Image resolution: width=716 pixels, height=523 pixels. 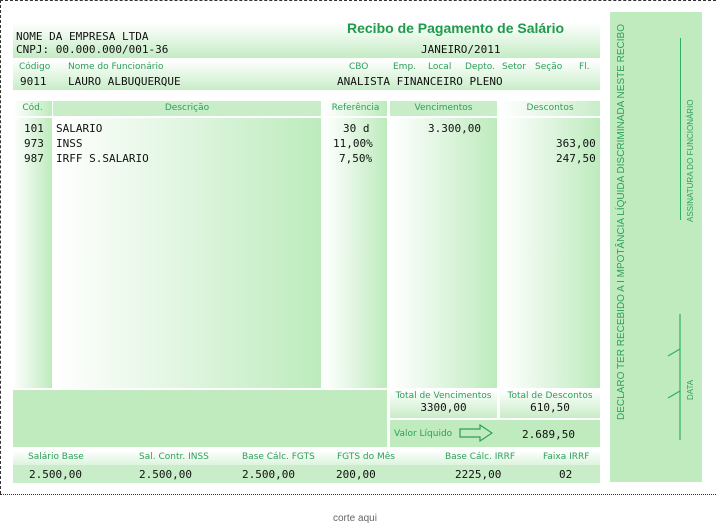 I want to click on row-reference: 11,00%, so click(x=353, y=143).